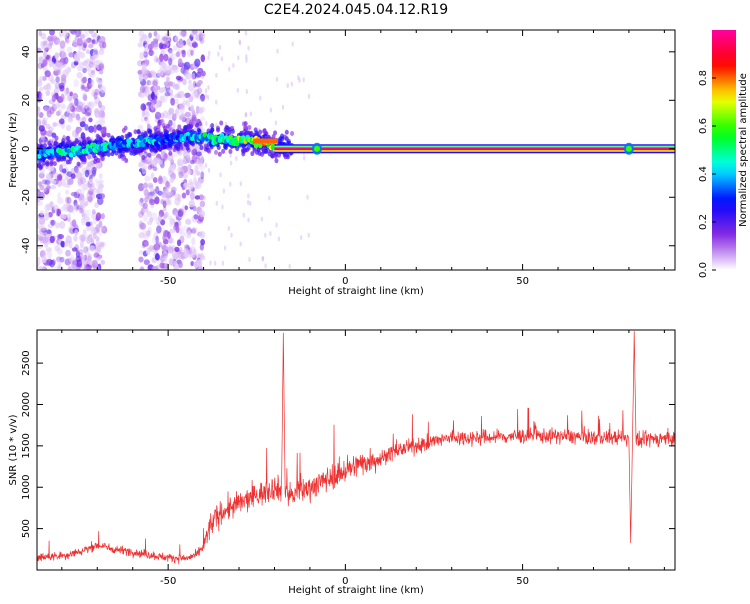 This screenshot has height=604, width=750. I want to click on colorbar-label: Normalized spectral amplitude, so click(743, 150).